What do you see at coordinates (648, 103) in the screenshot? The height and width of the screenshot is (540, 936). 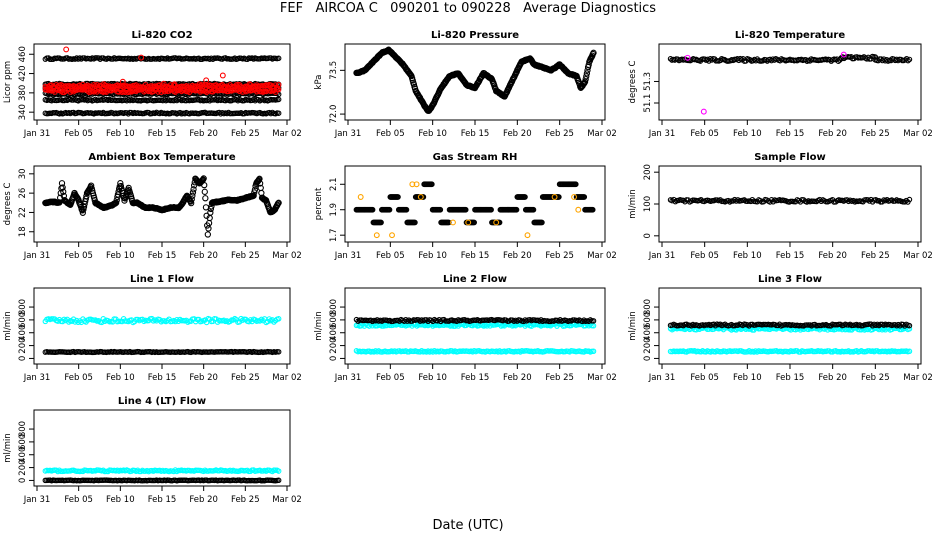 I see `y-tick-label: 51.1` at bounding box center [648, 103].